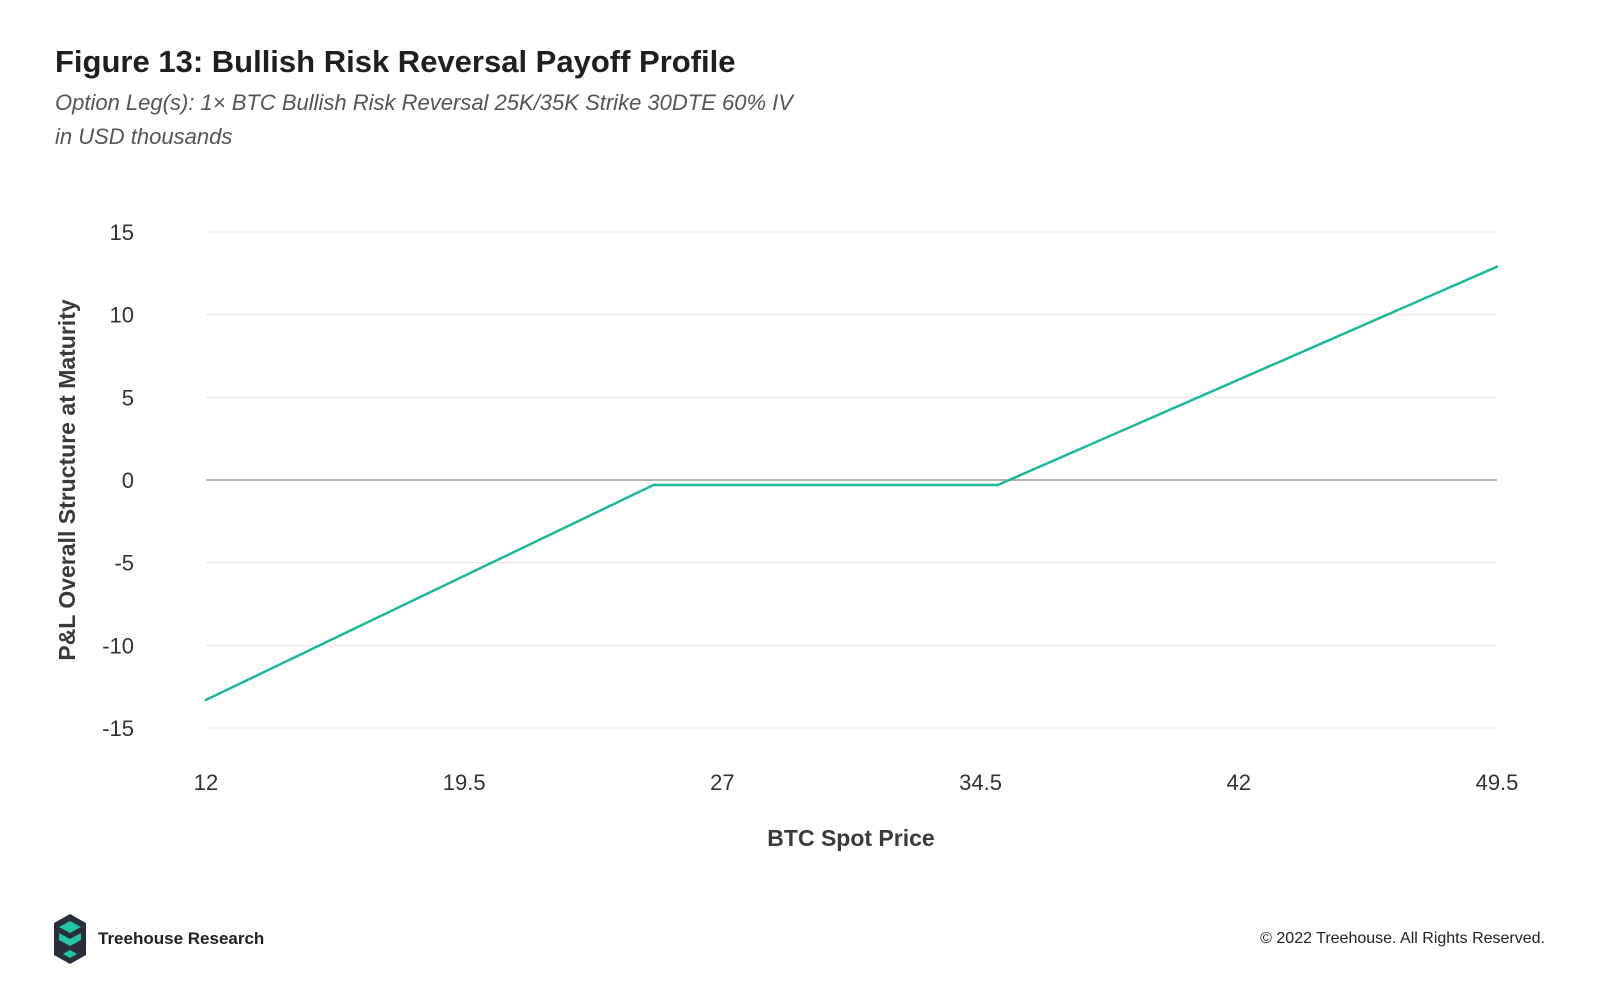  I want to click on y-tick-label: 0, so click(128, 480).